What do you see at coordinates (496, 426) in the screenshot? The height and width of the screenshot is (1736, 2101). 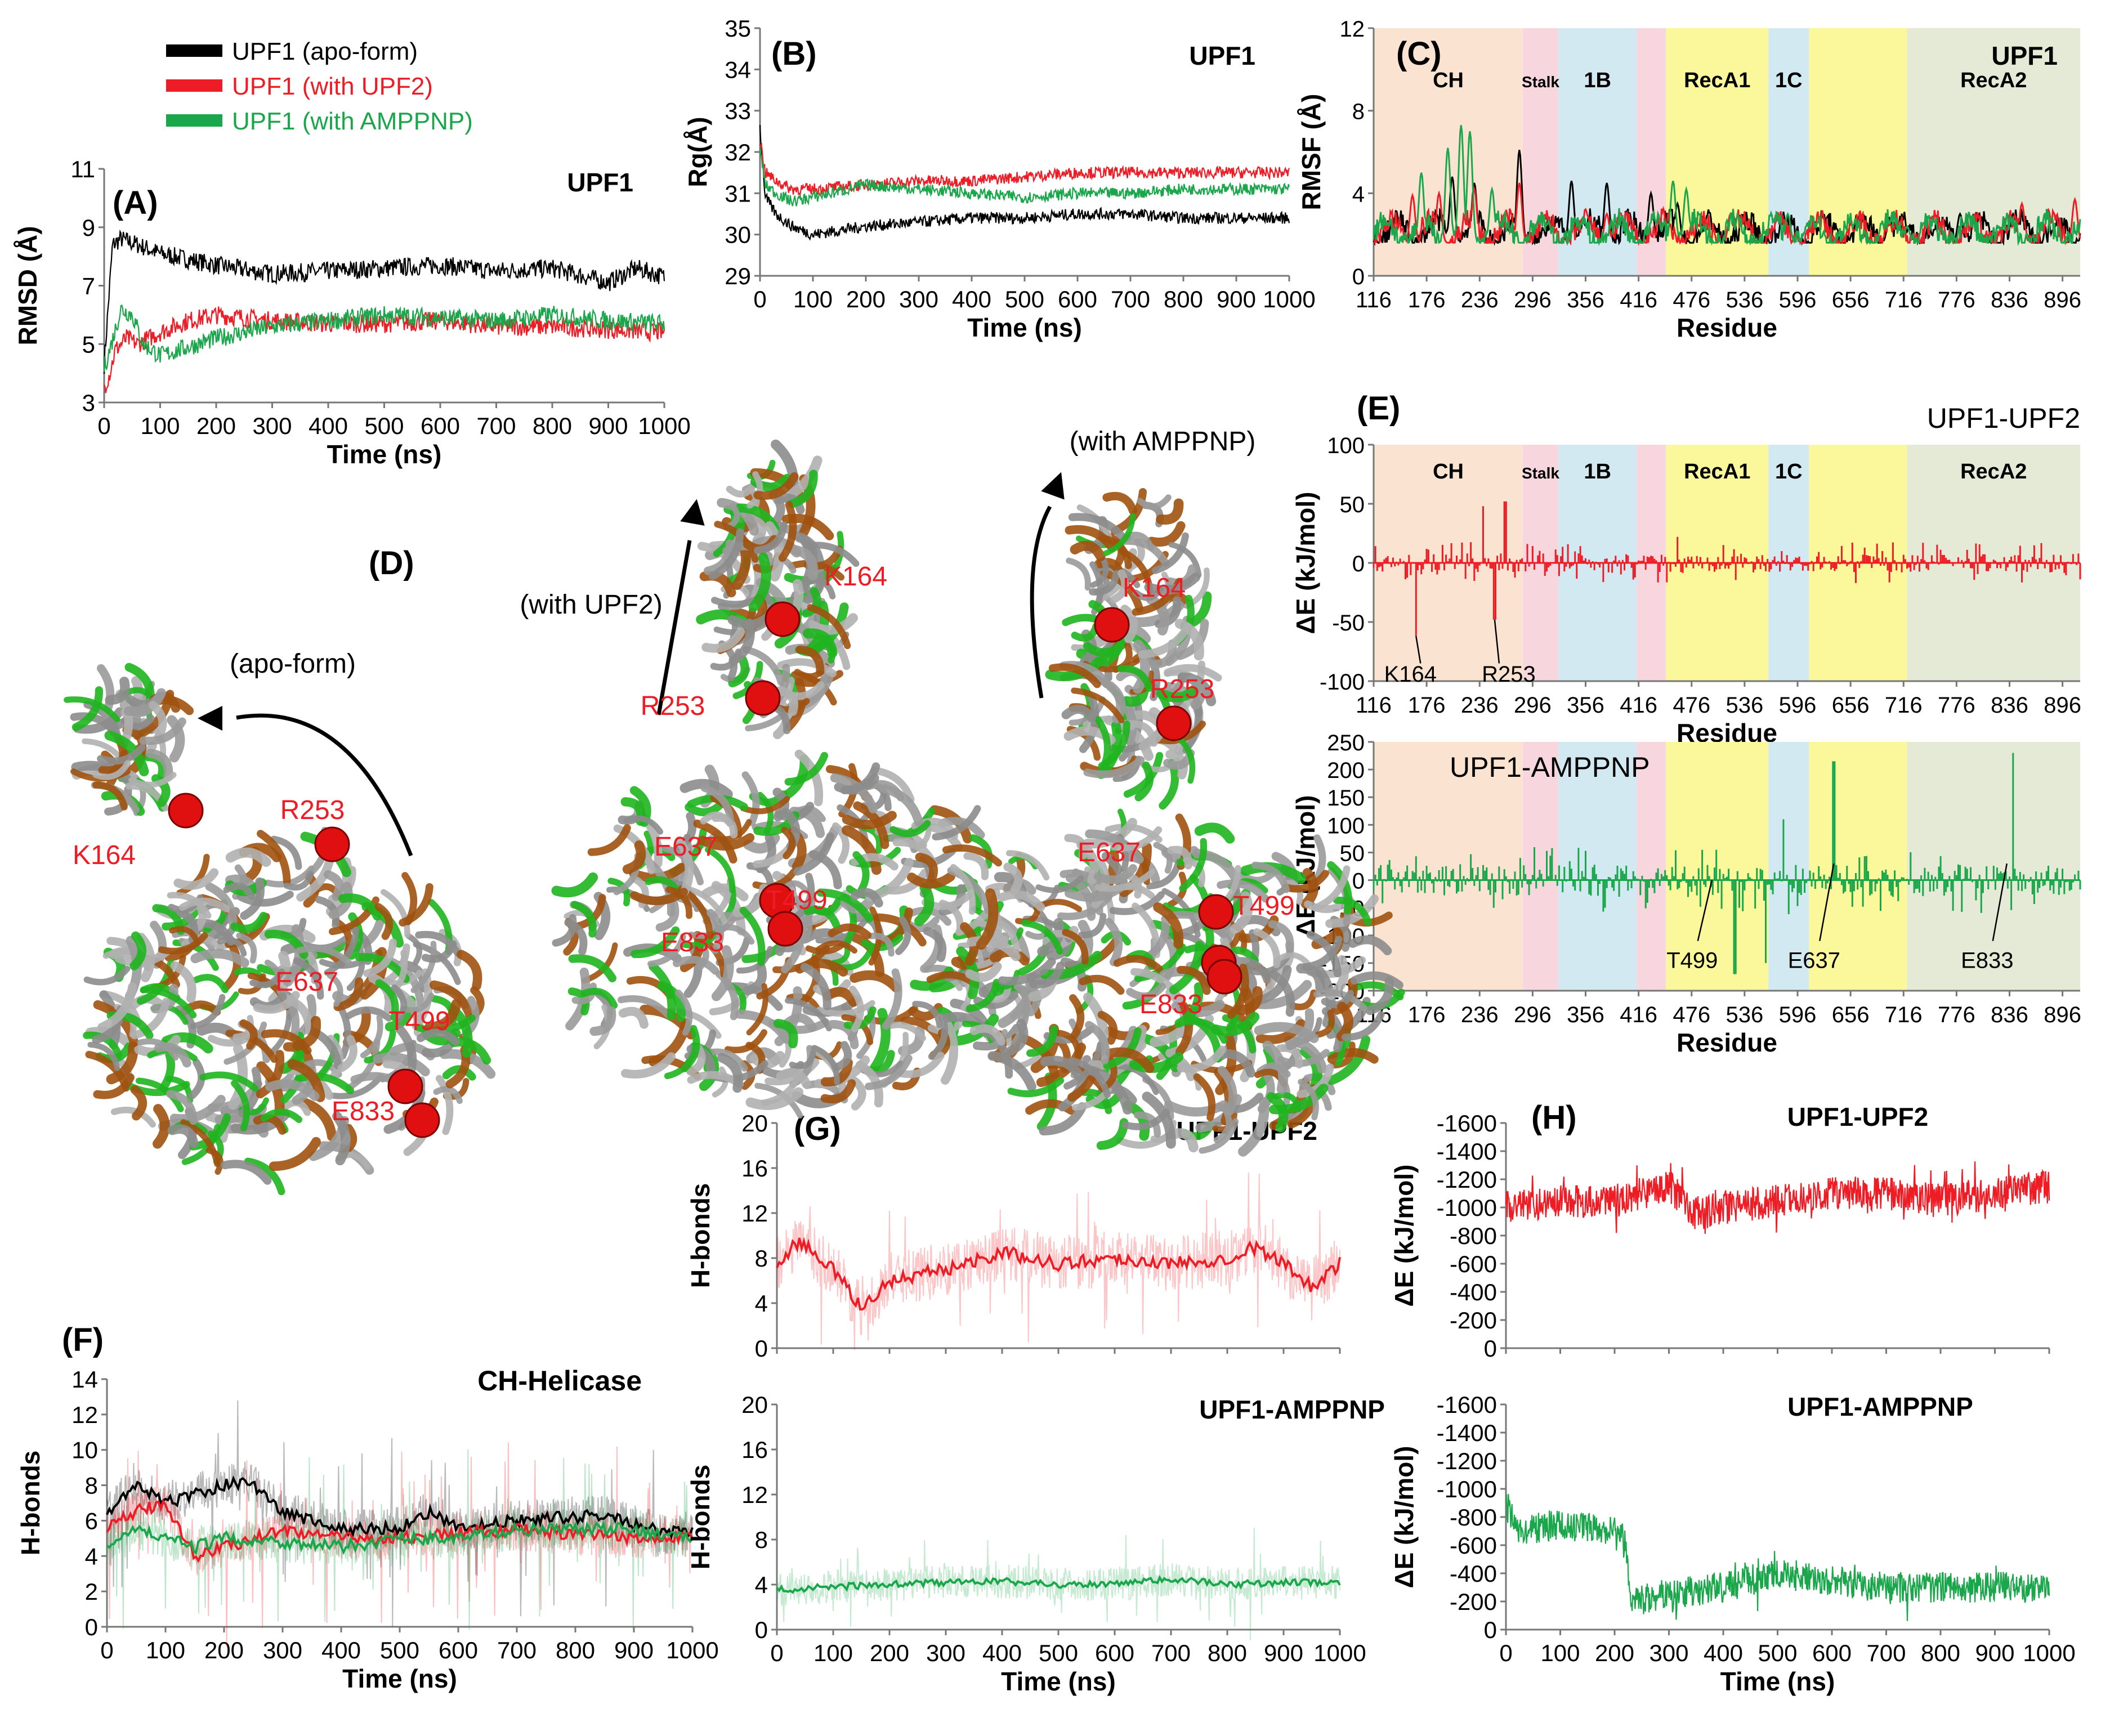 I see `x-tick-label: 700` at bounding box center [496, 426].